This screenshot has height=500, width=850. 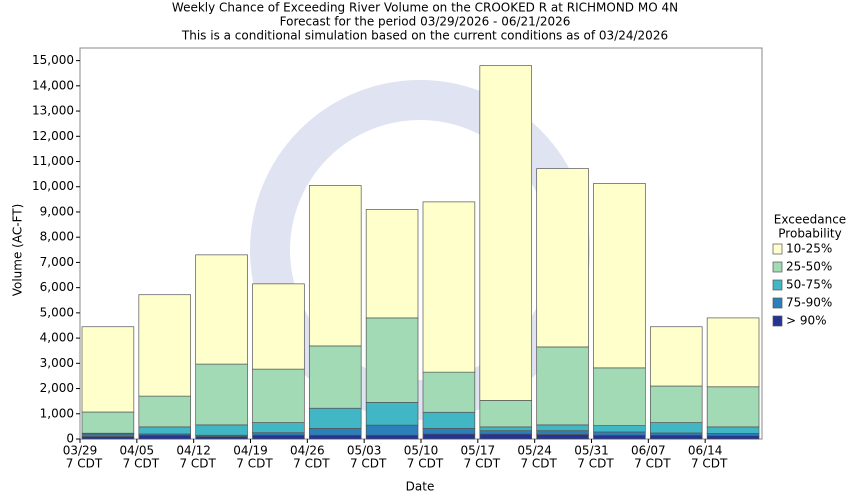 I want to click on x-tick-label: 05/17, so click(x=478, y=451).